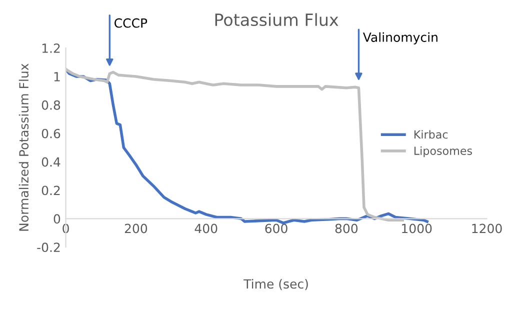 The height and width of the screenshot is (314, 514). Describe the element at coordinates (443, 152) in the screenshot. I see `legend-label: Liposomes` at that location.